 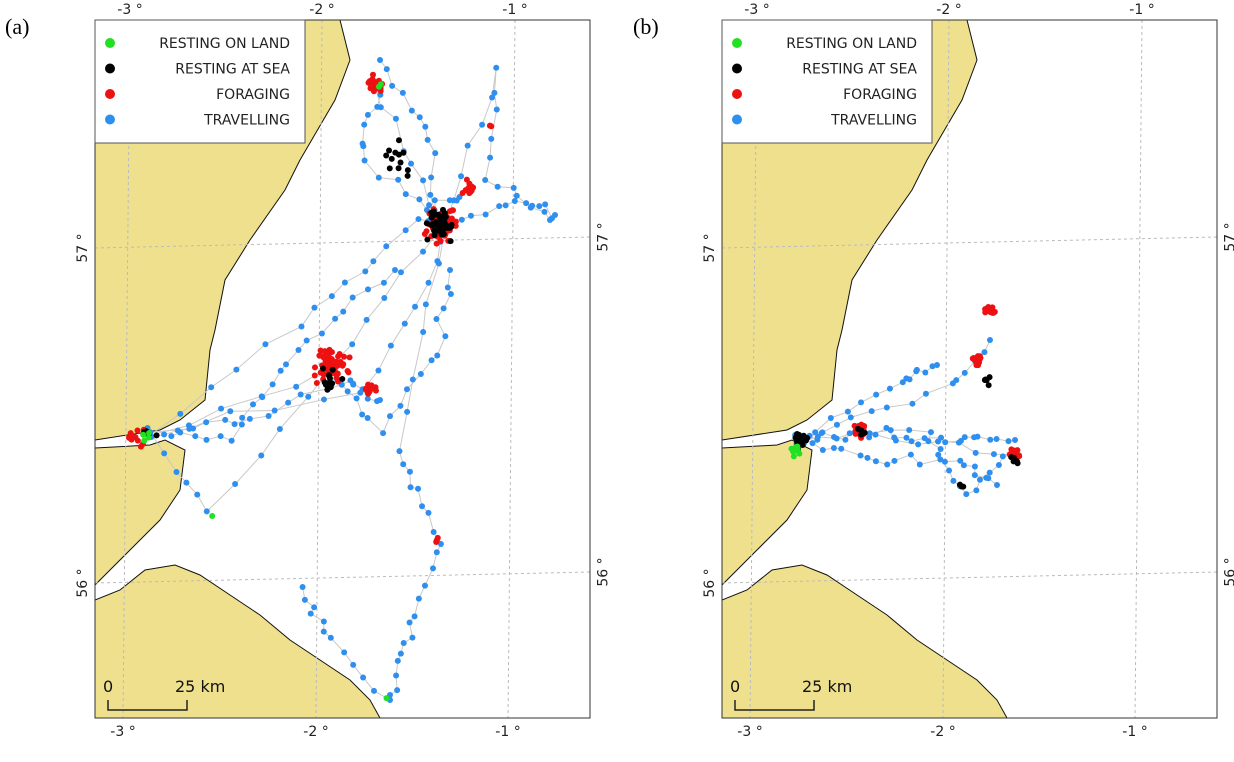 I want to click on scale-bar, so click(x=774, y=705).